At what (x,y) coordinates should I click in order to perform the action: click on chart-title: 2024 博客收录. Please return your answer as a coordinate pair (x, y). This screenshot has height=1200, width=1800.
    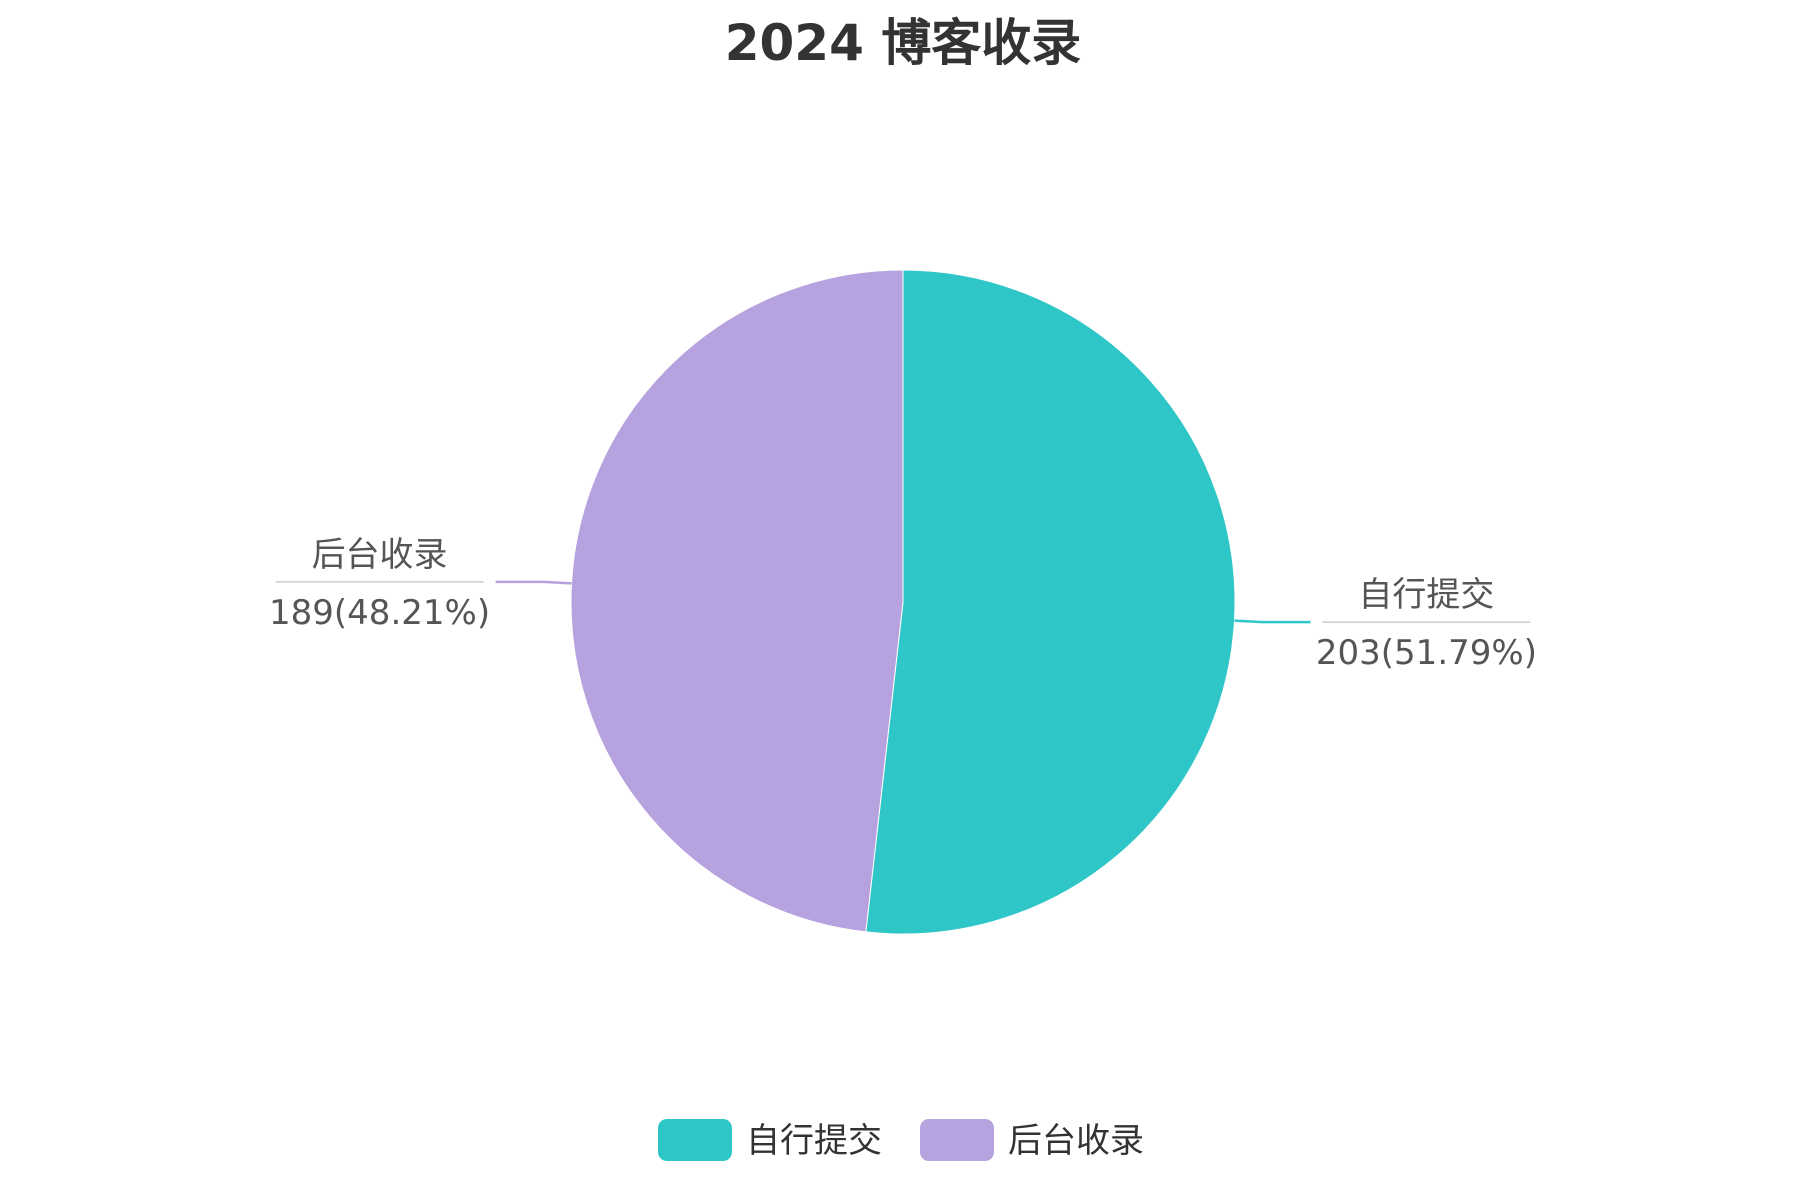
    Looking at the image, I should click on (903, 43).